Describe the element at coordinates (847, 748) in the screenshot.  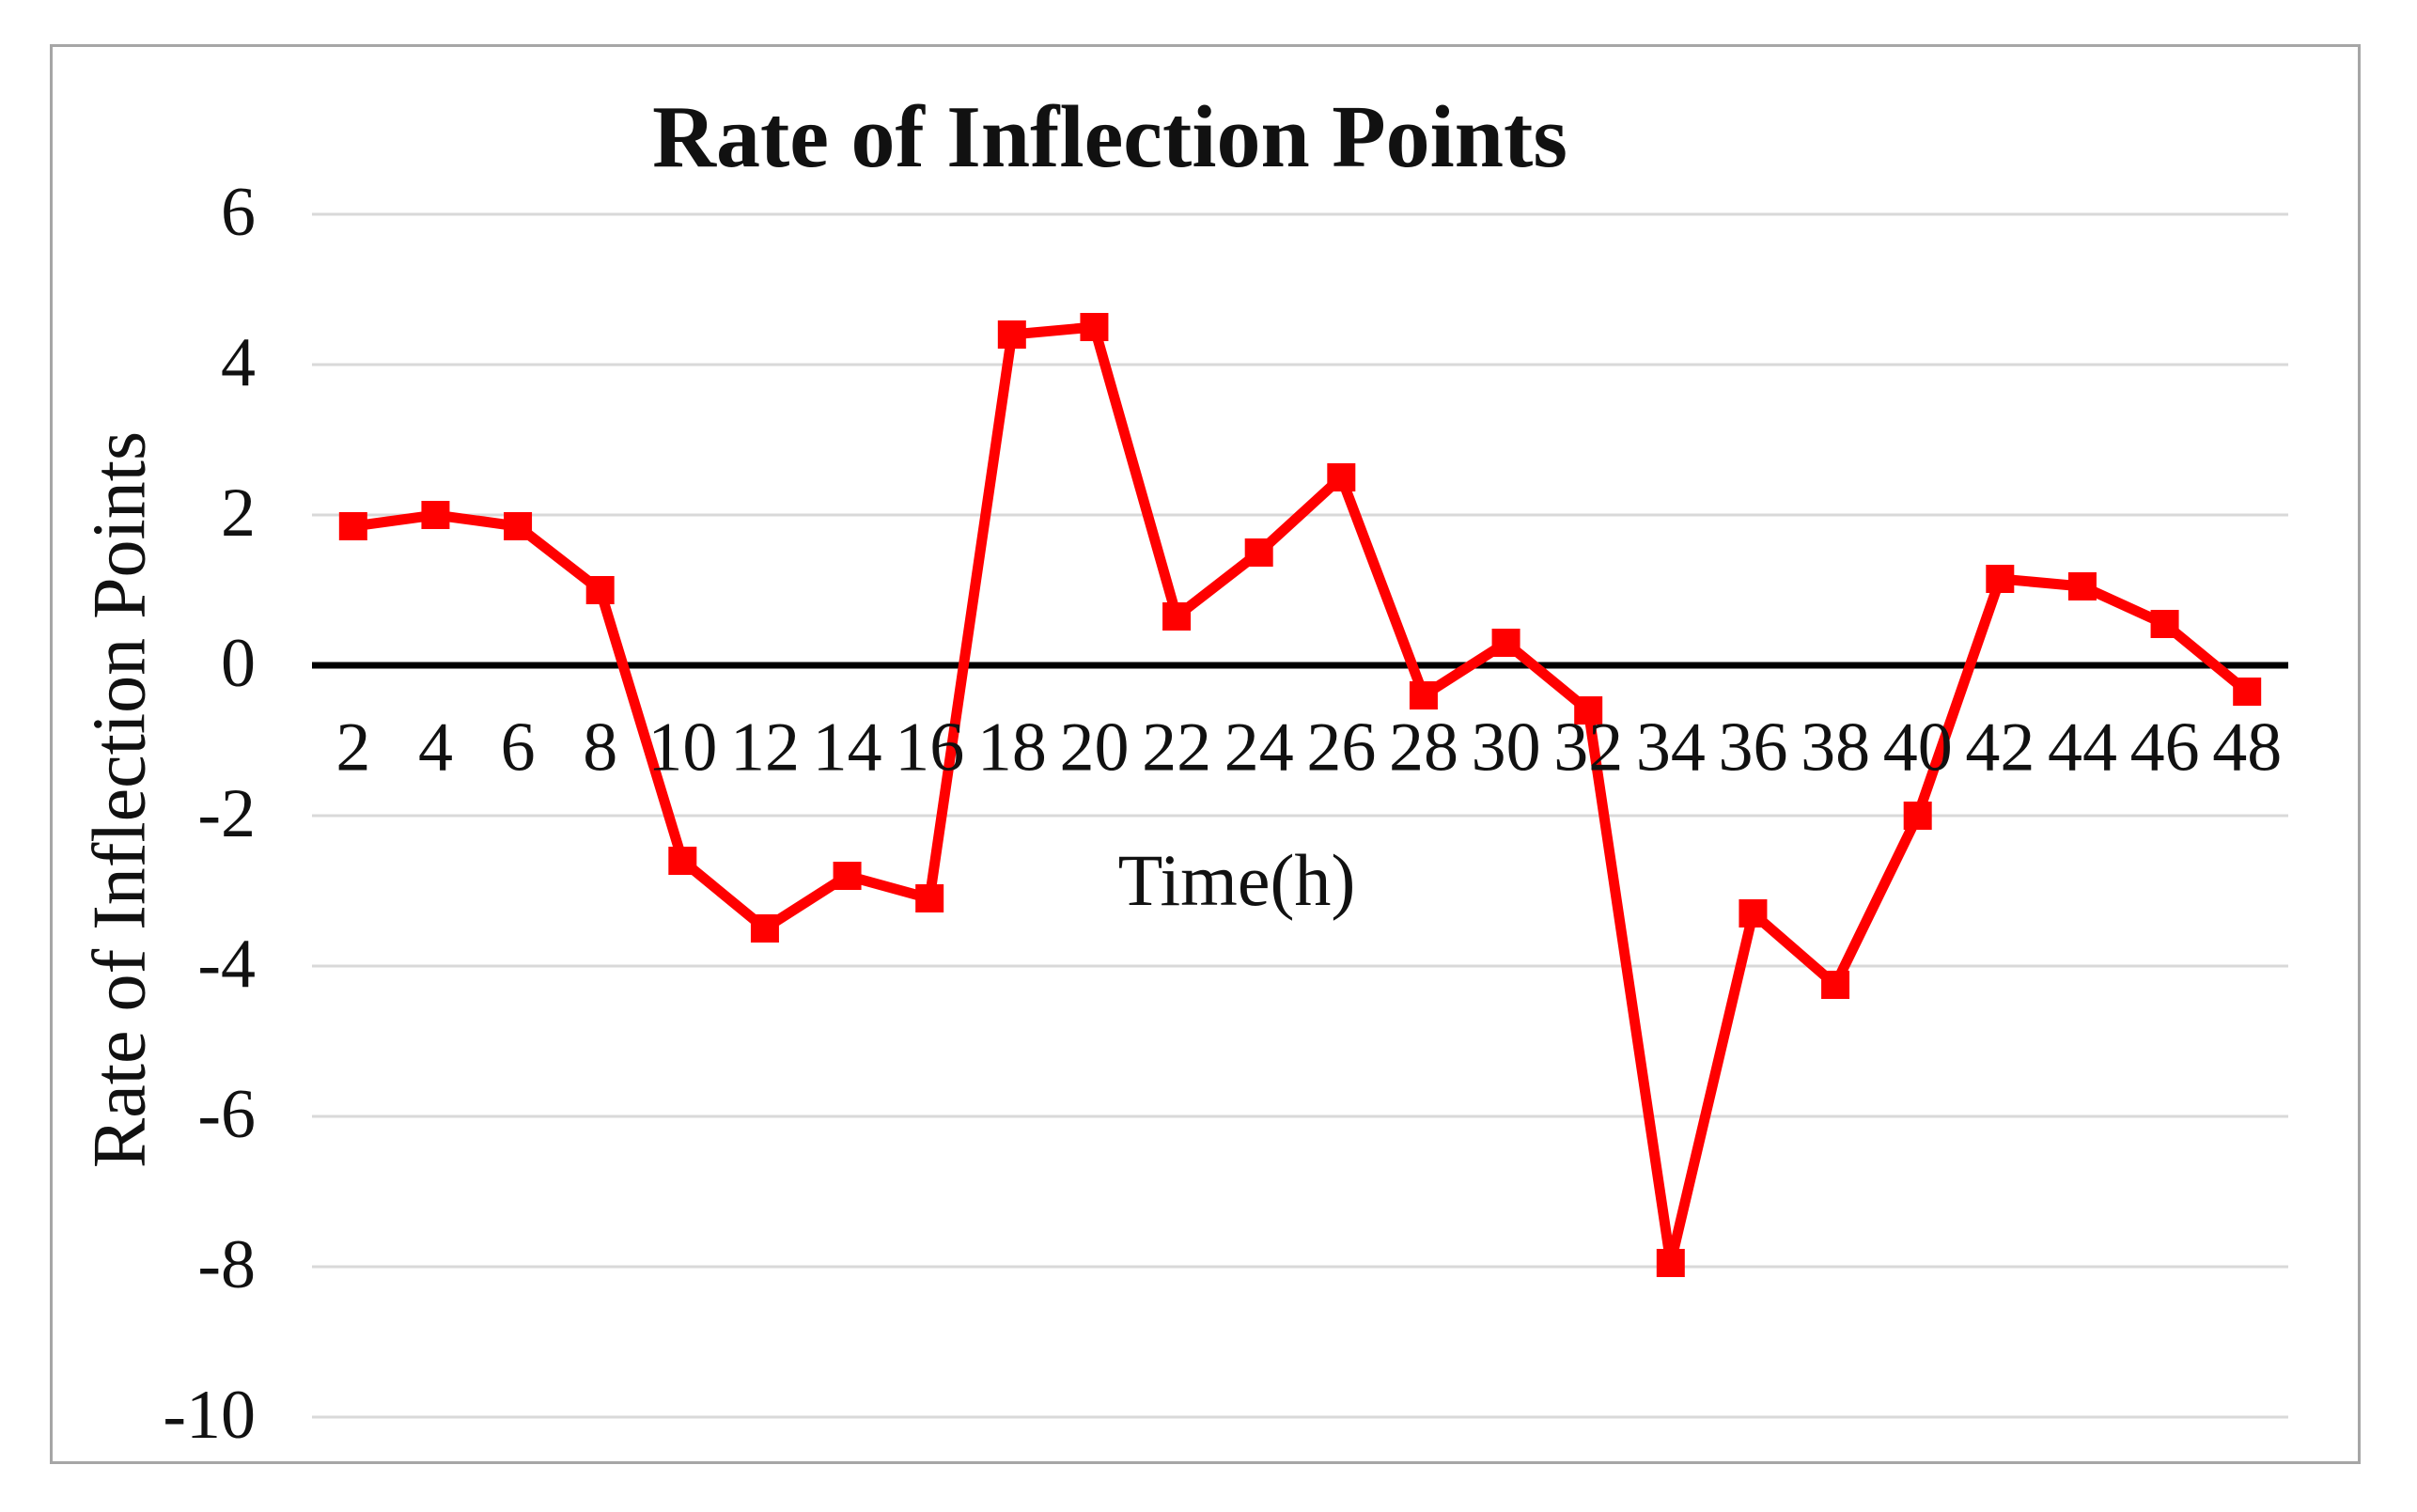
I see `x-tick-label: 14` at that location.